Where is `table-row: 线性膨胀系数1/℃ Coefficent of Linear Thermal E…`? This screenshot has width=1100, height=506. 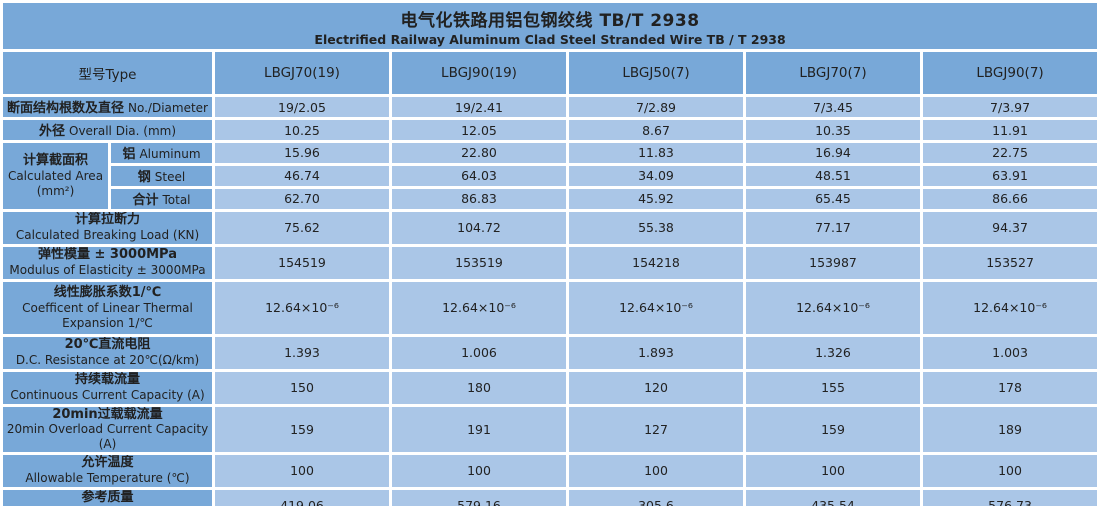 table-row: 线性膨胀系数1/℃ Coefficent of Linear Thermal E… is located at coordinates (550, 307).